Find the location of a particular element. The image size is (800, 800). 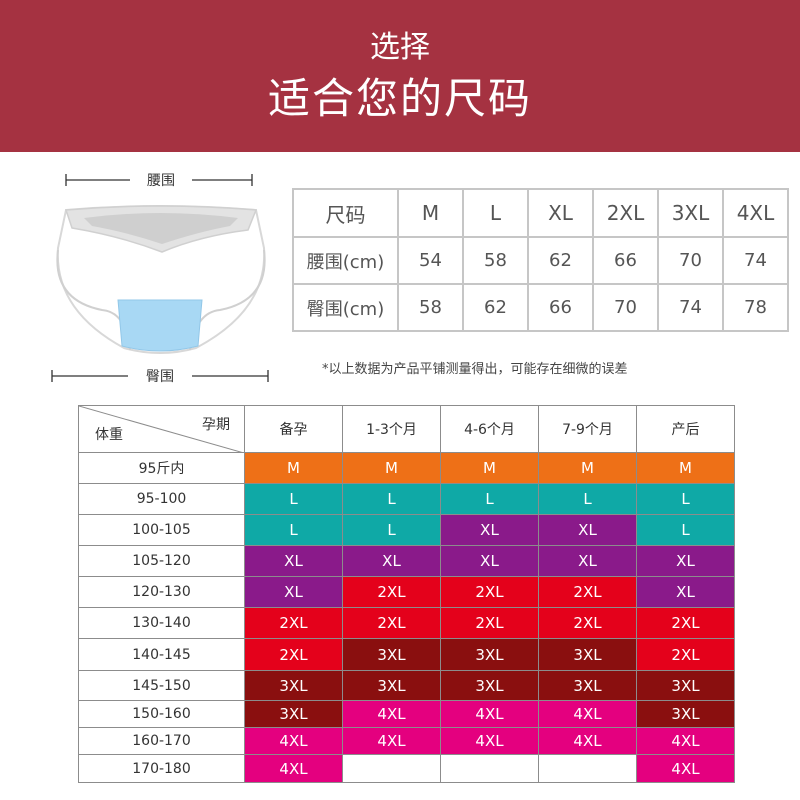

weight-row: 145-150 3XL 3XL 3XL 3XL 3XL is located at coordinates (406, 685).